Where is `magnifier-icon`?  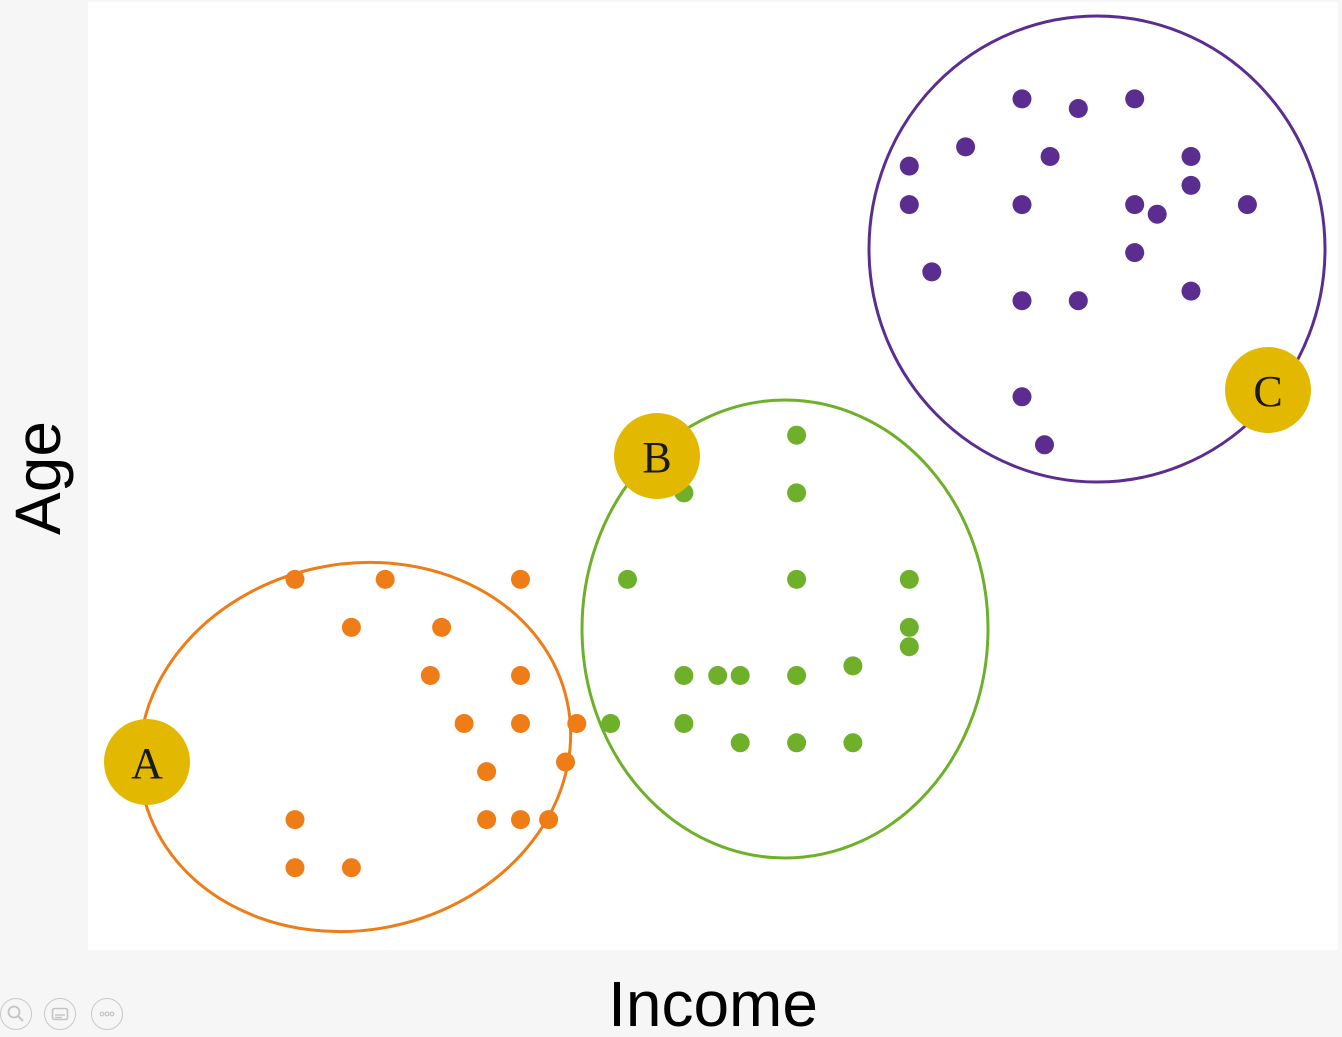 magnifier-icon is located at coordinates (15, 1013).